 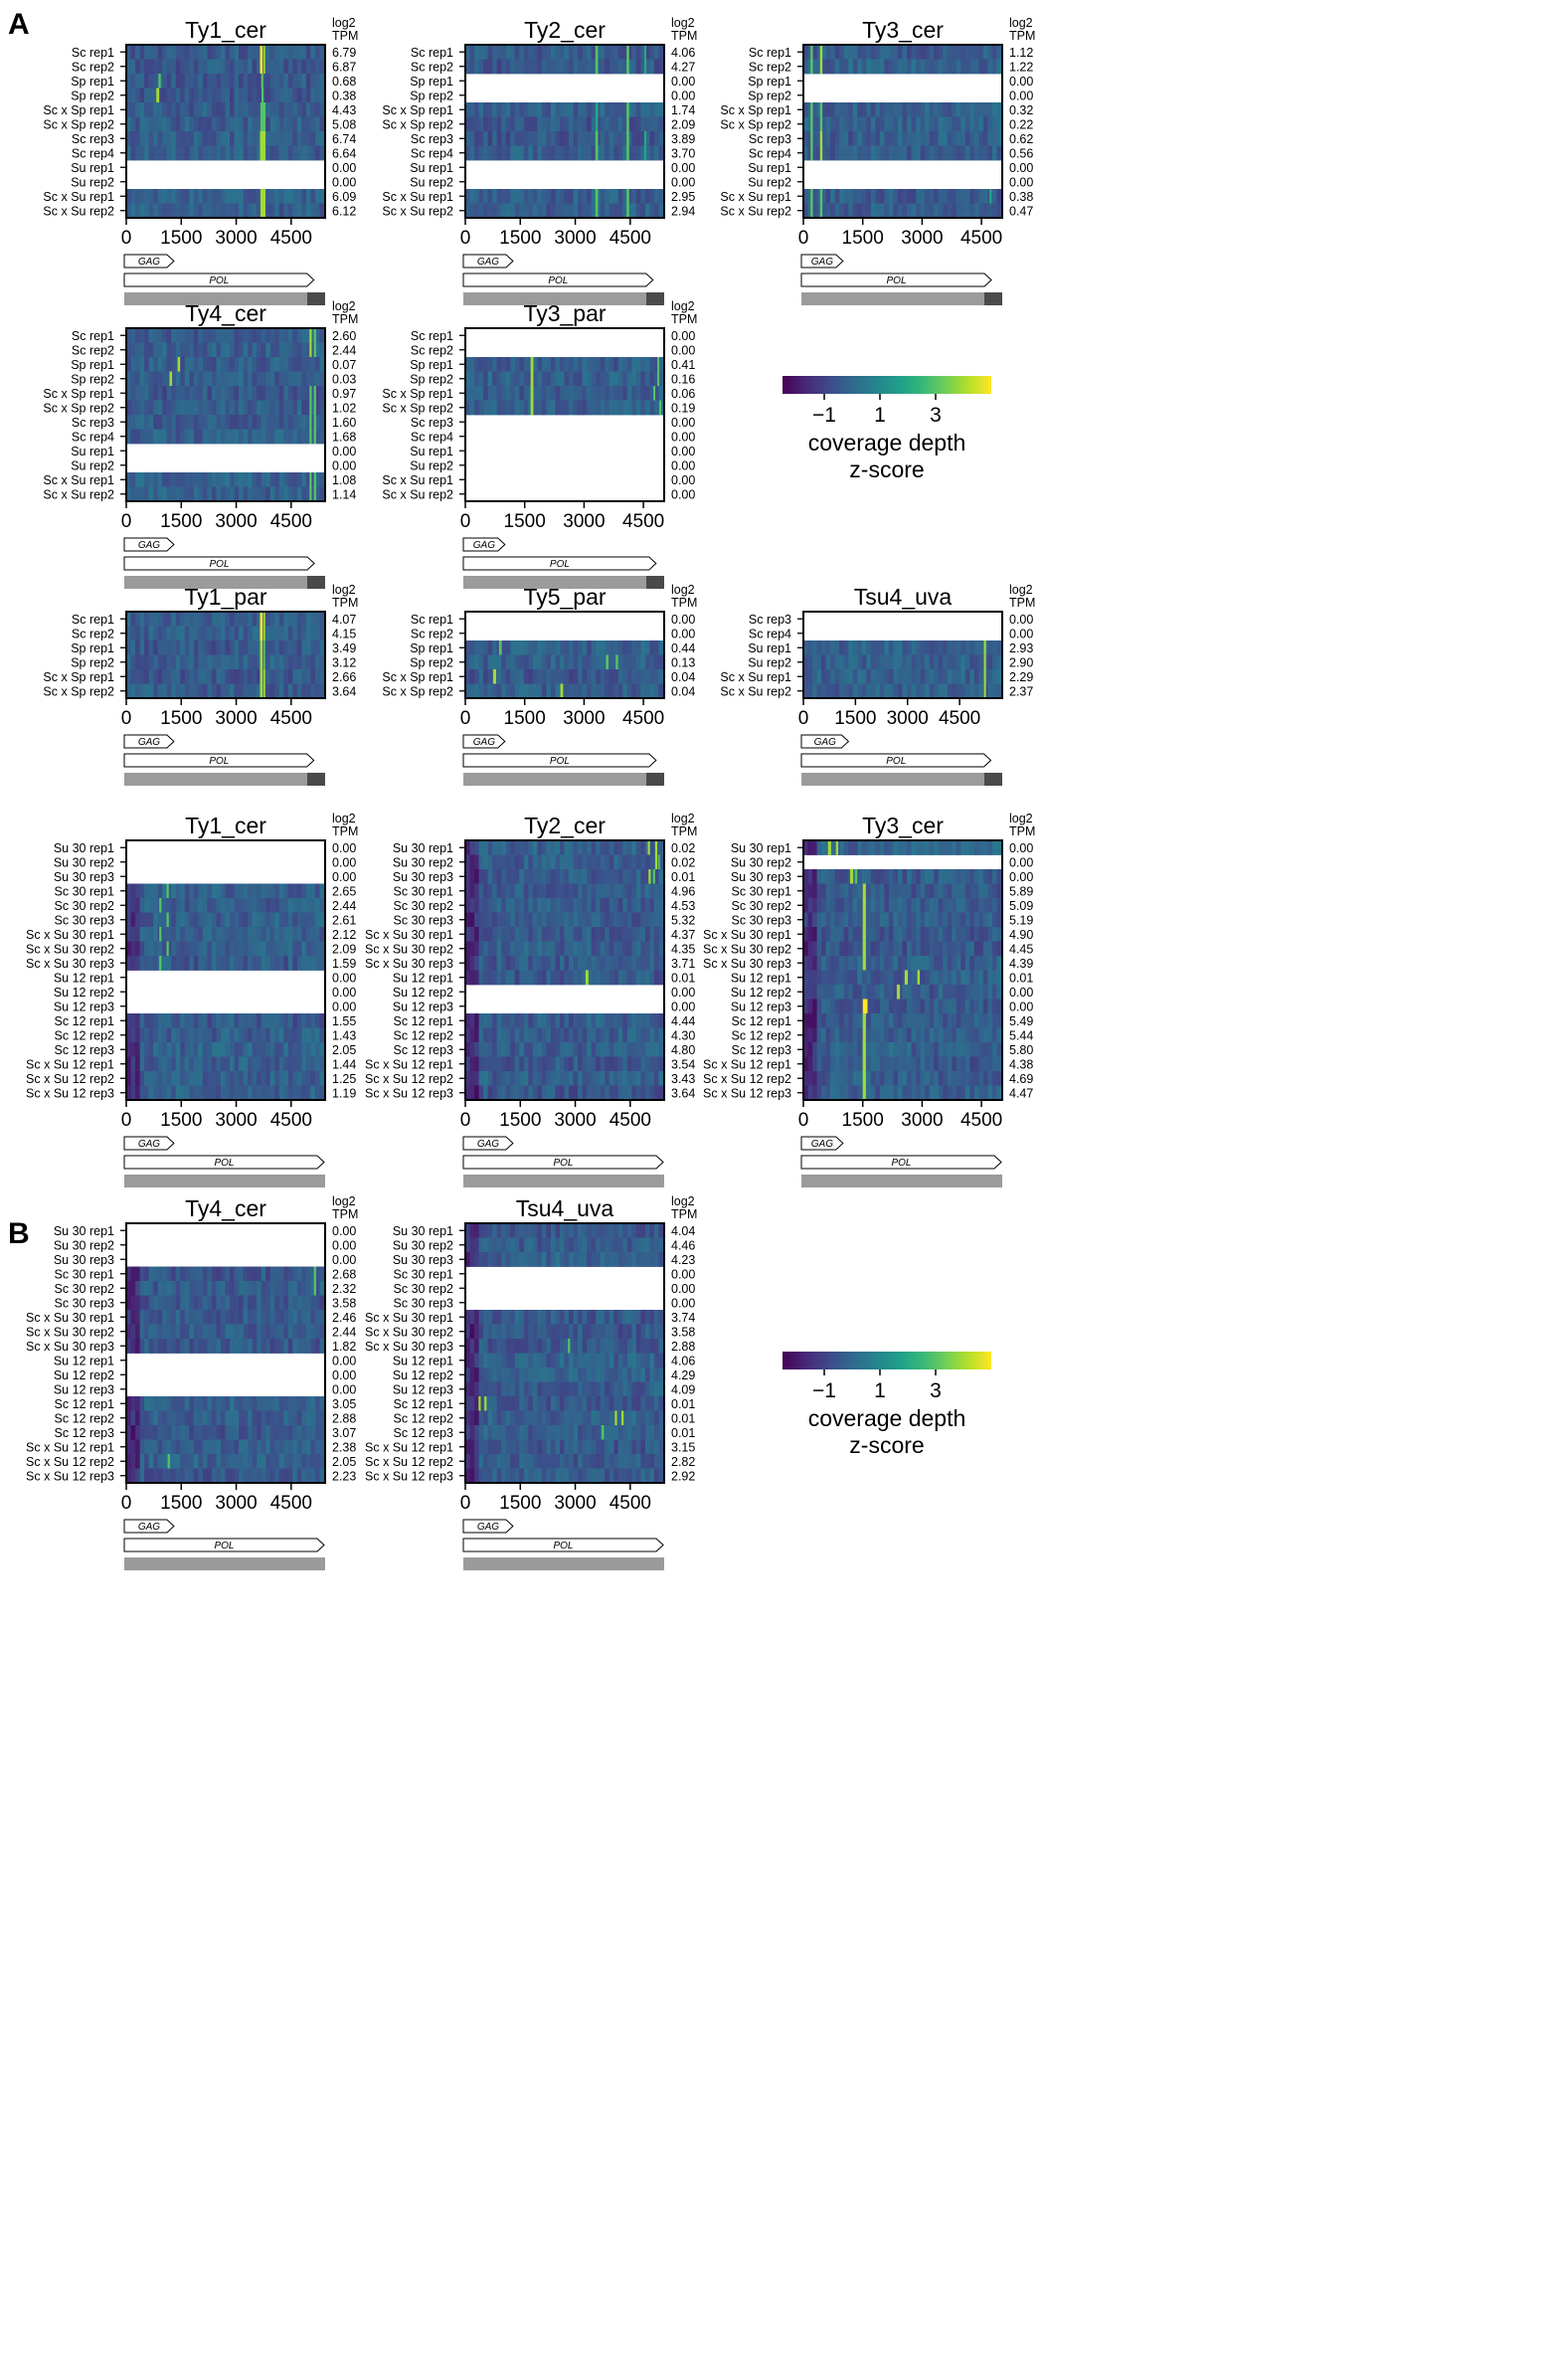 I want to click on row-label: Su rep2, so click(x=770, y=662).